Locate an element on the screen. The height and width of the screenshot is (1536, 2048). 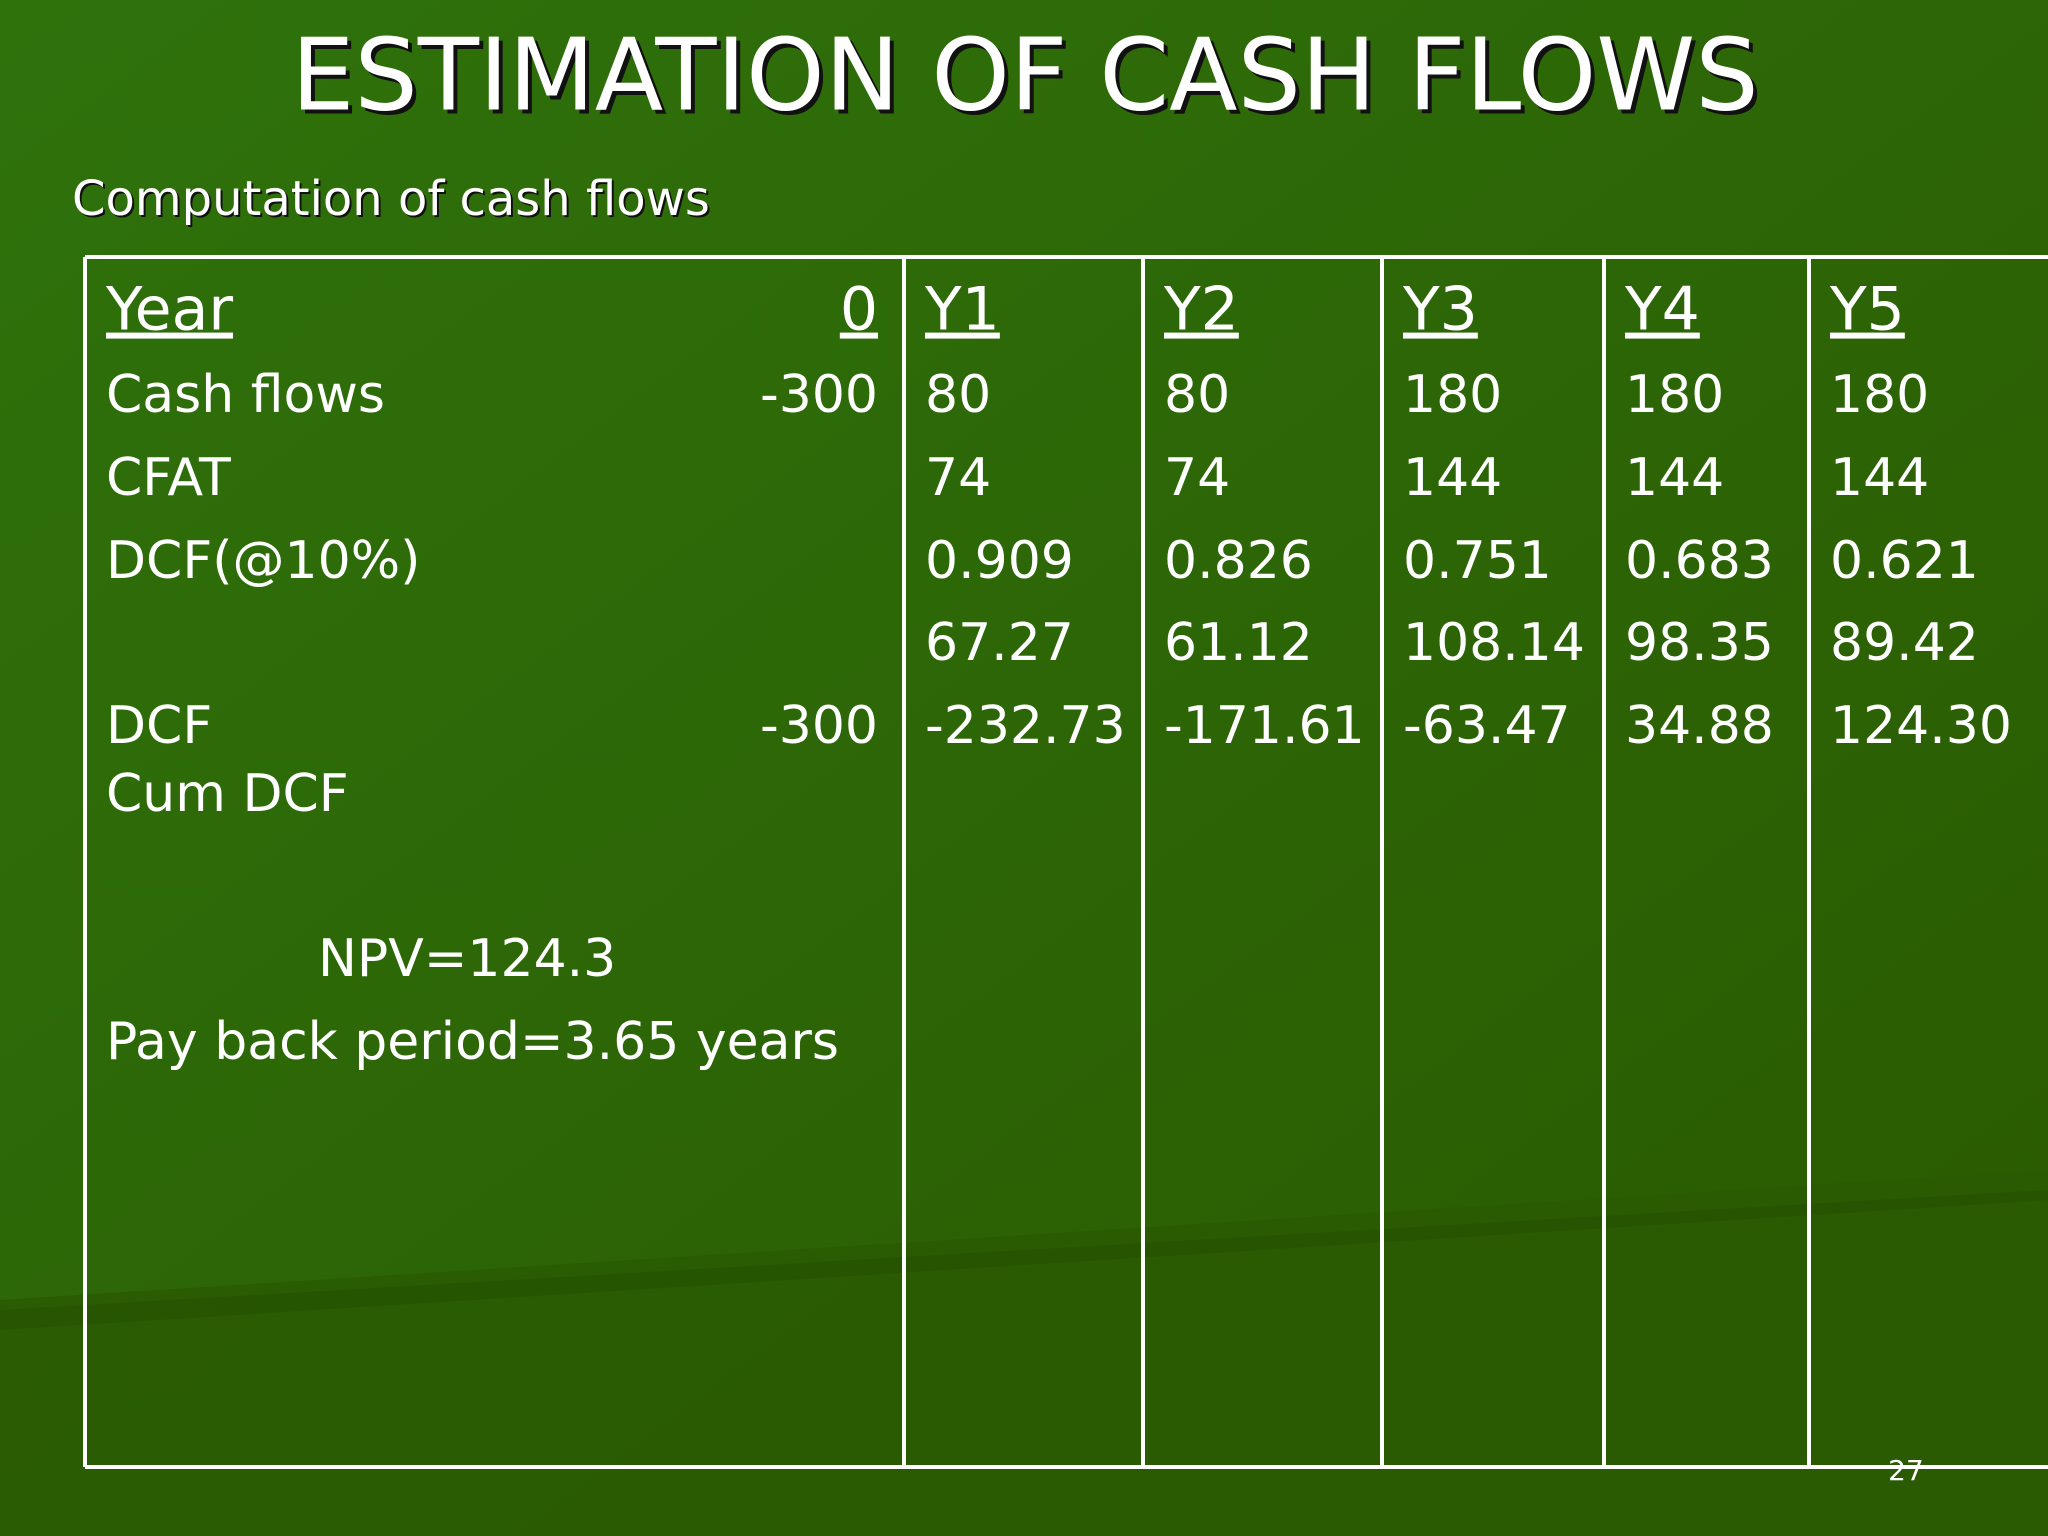
background-band-edge is located at coordinates (1024, 1260).